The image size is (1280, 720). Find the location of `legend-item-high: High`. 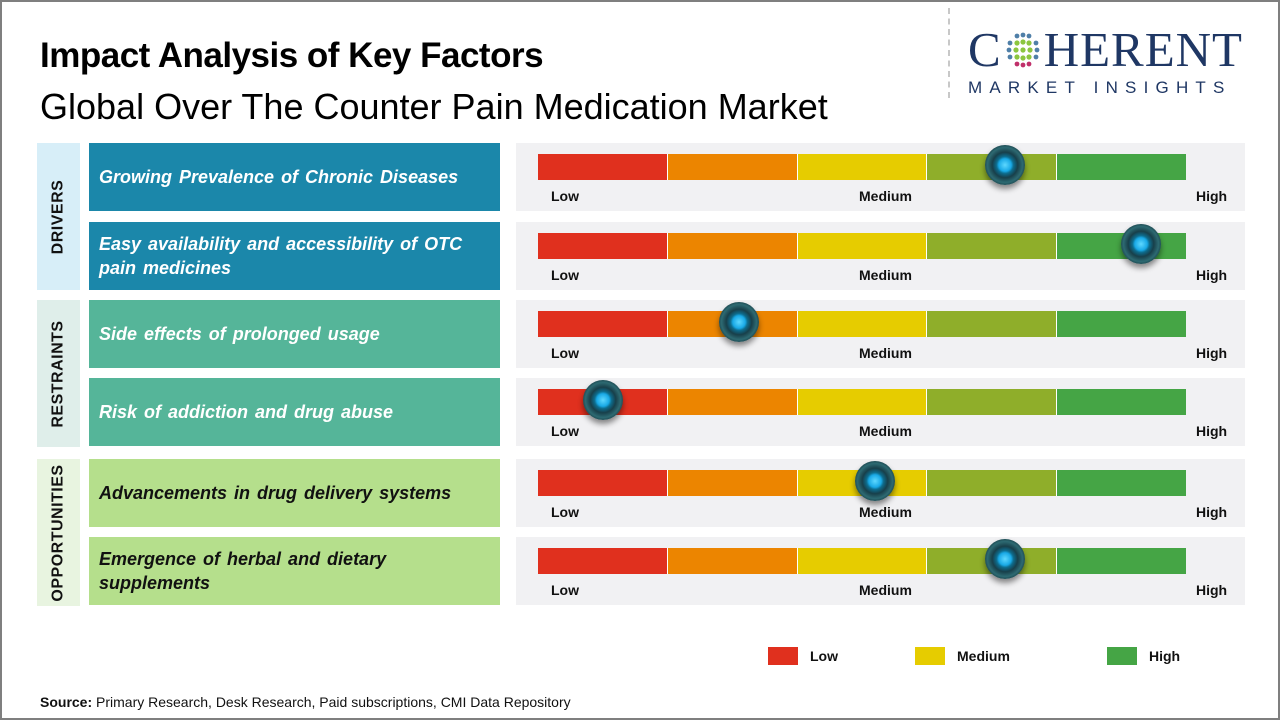

legend-item-high: High is located at coordinates (1143, 656).